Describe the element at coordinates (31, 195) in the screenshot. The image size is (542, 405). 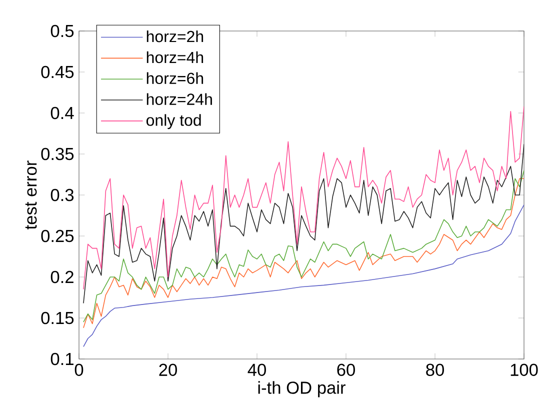
I see `y-axis-title: test error` at that location.